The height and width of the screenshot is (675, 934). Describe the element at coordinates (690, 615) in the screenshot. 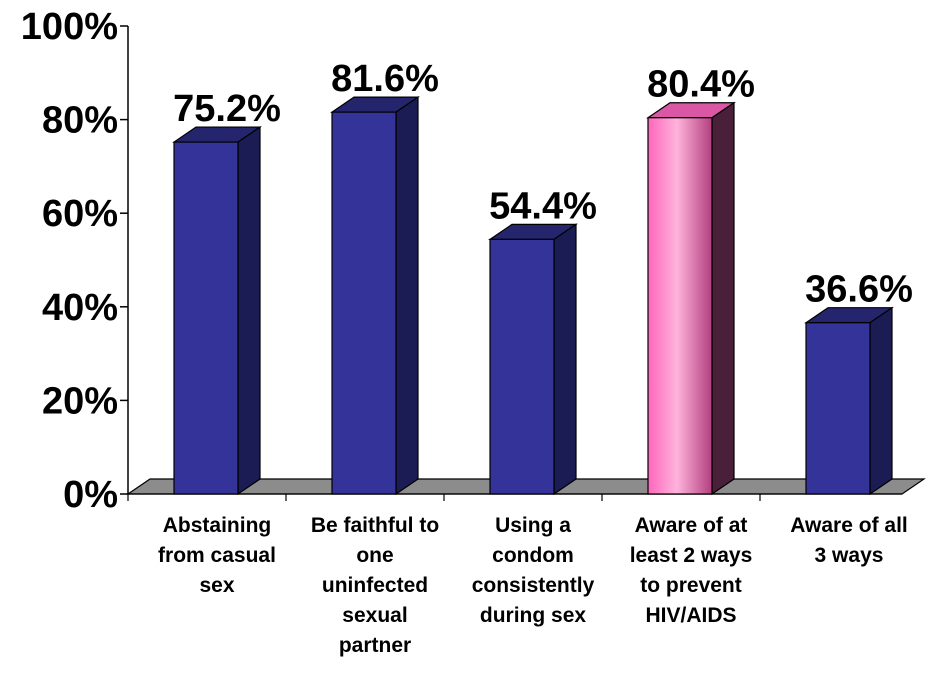

I see `category-label-line: HIV/AIDS` at that location.